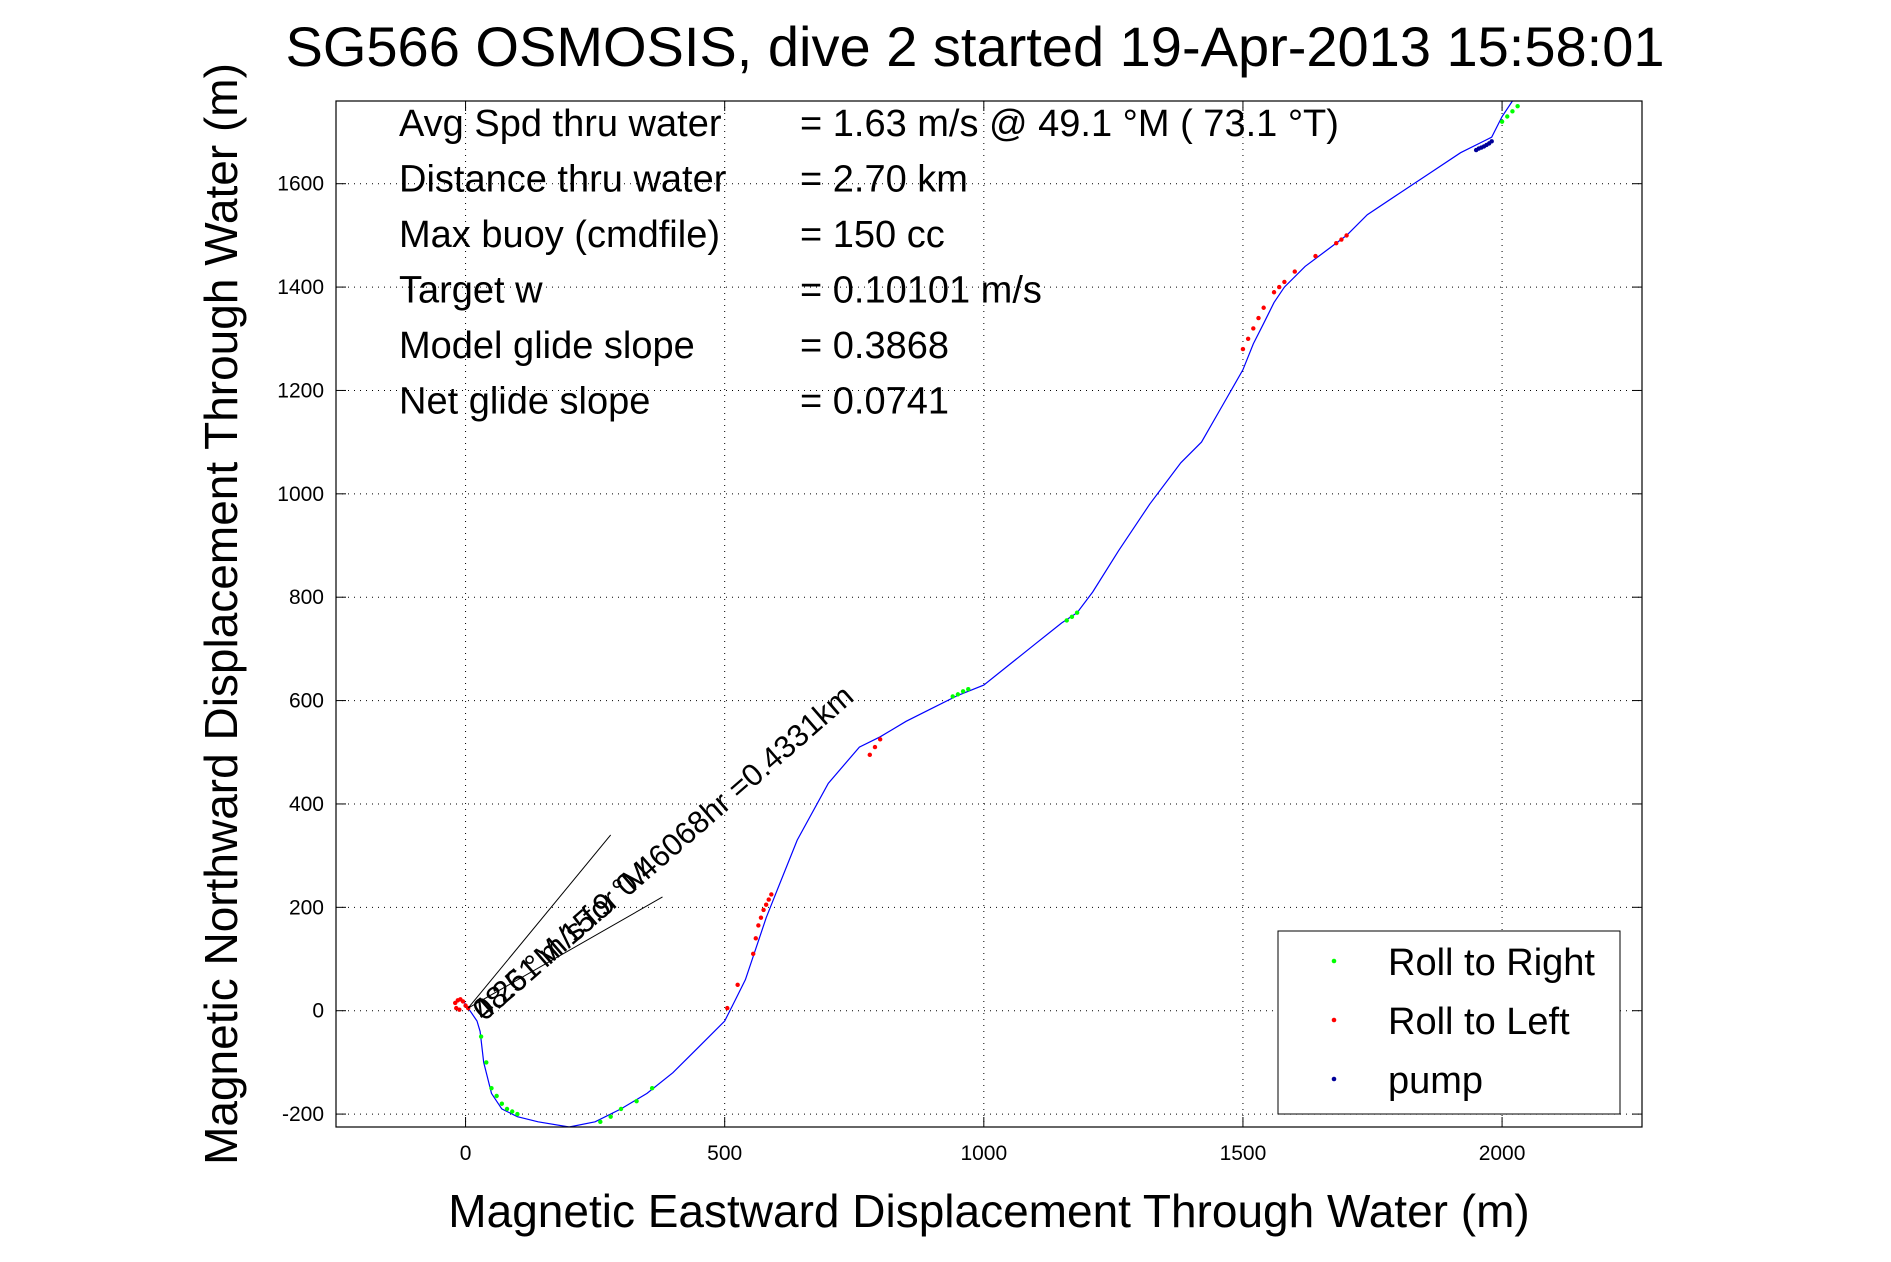 This screenshot has width=1891, height=1262. I want to click on y-tick-label: 1400, so click(300, 287).